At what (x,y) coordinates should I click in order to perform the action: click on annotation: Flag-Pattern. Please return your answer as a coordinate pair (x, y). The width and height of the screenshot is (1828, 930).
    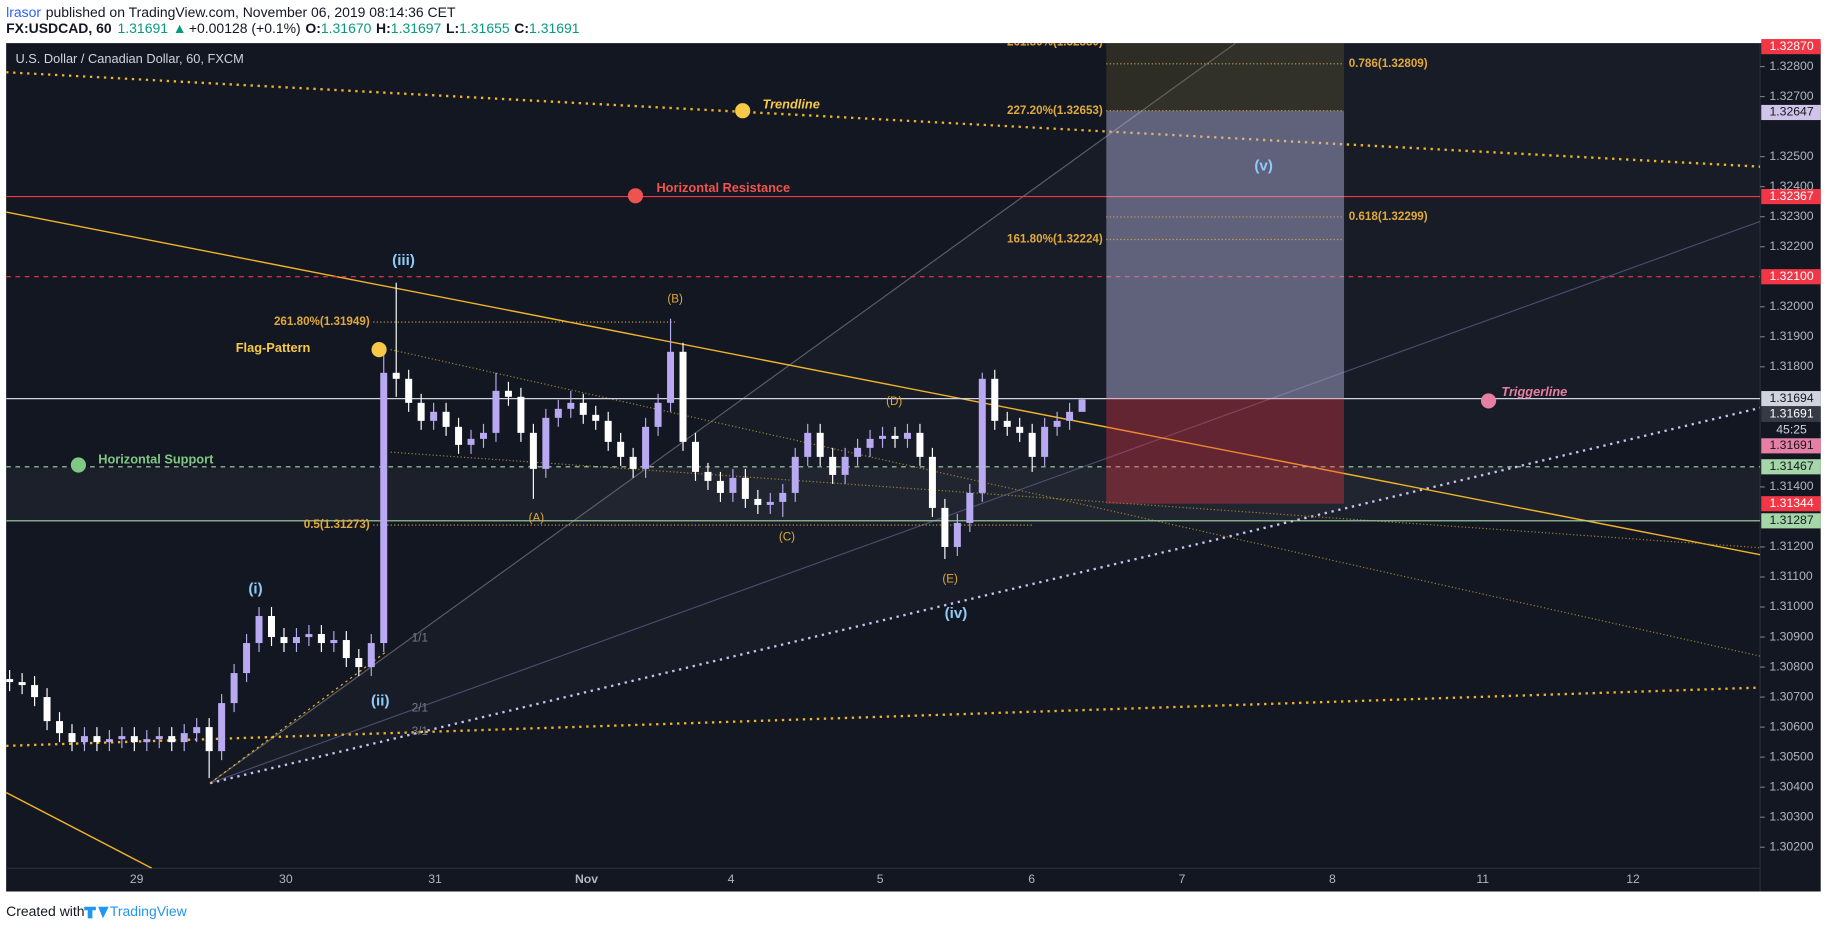
    Looking at the image, I should click on (273, 347).